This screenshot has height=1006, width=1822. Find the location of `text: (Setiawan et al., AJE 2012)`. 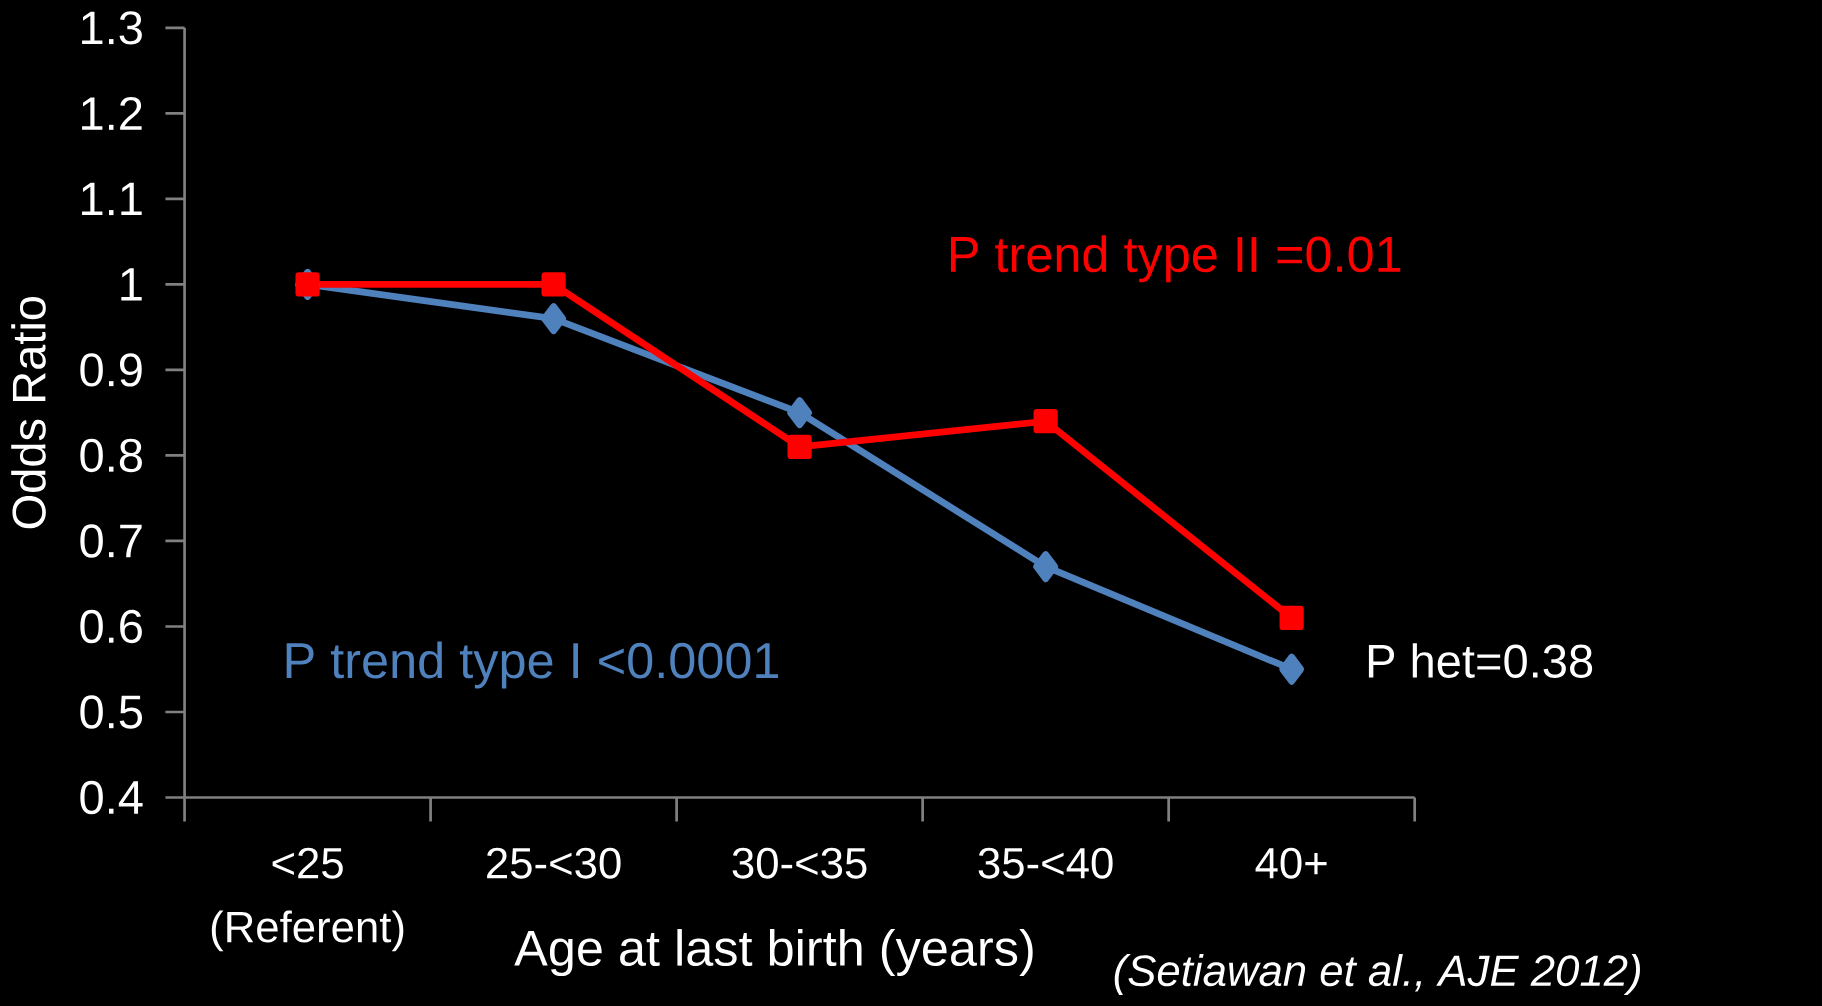

text: (Setiawan et al., AJE 2012) is located at coordinates (1377, 974).